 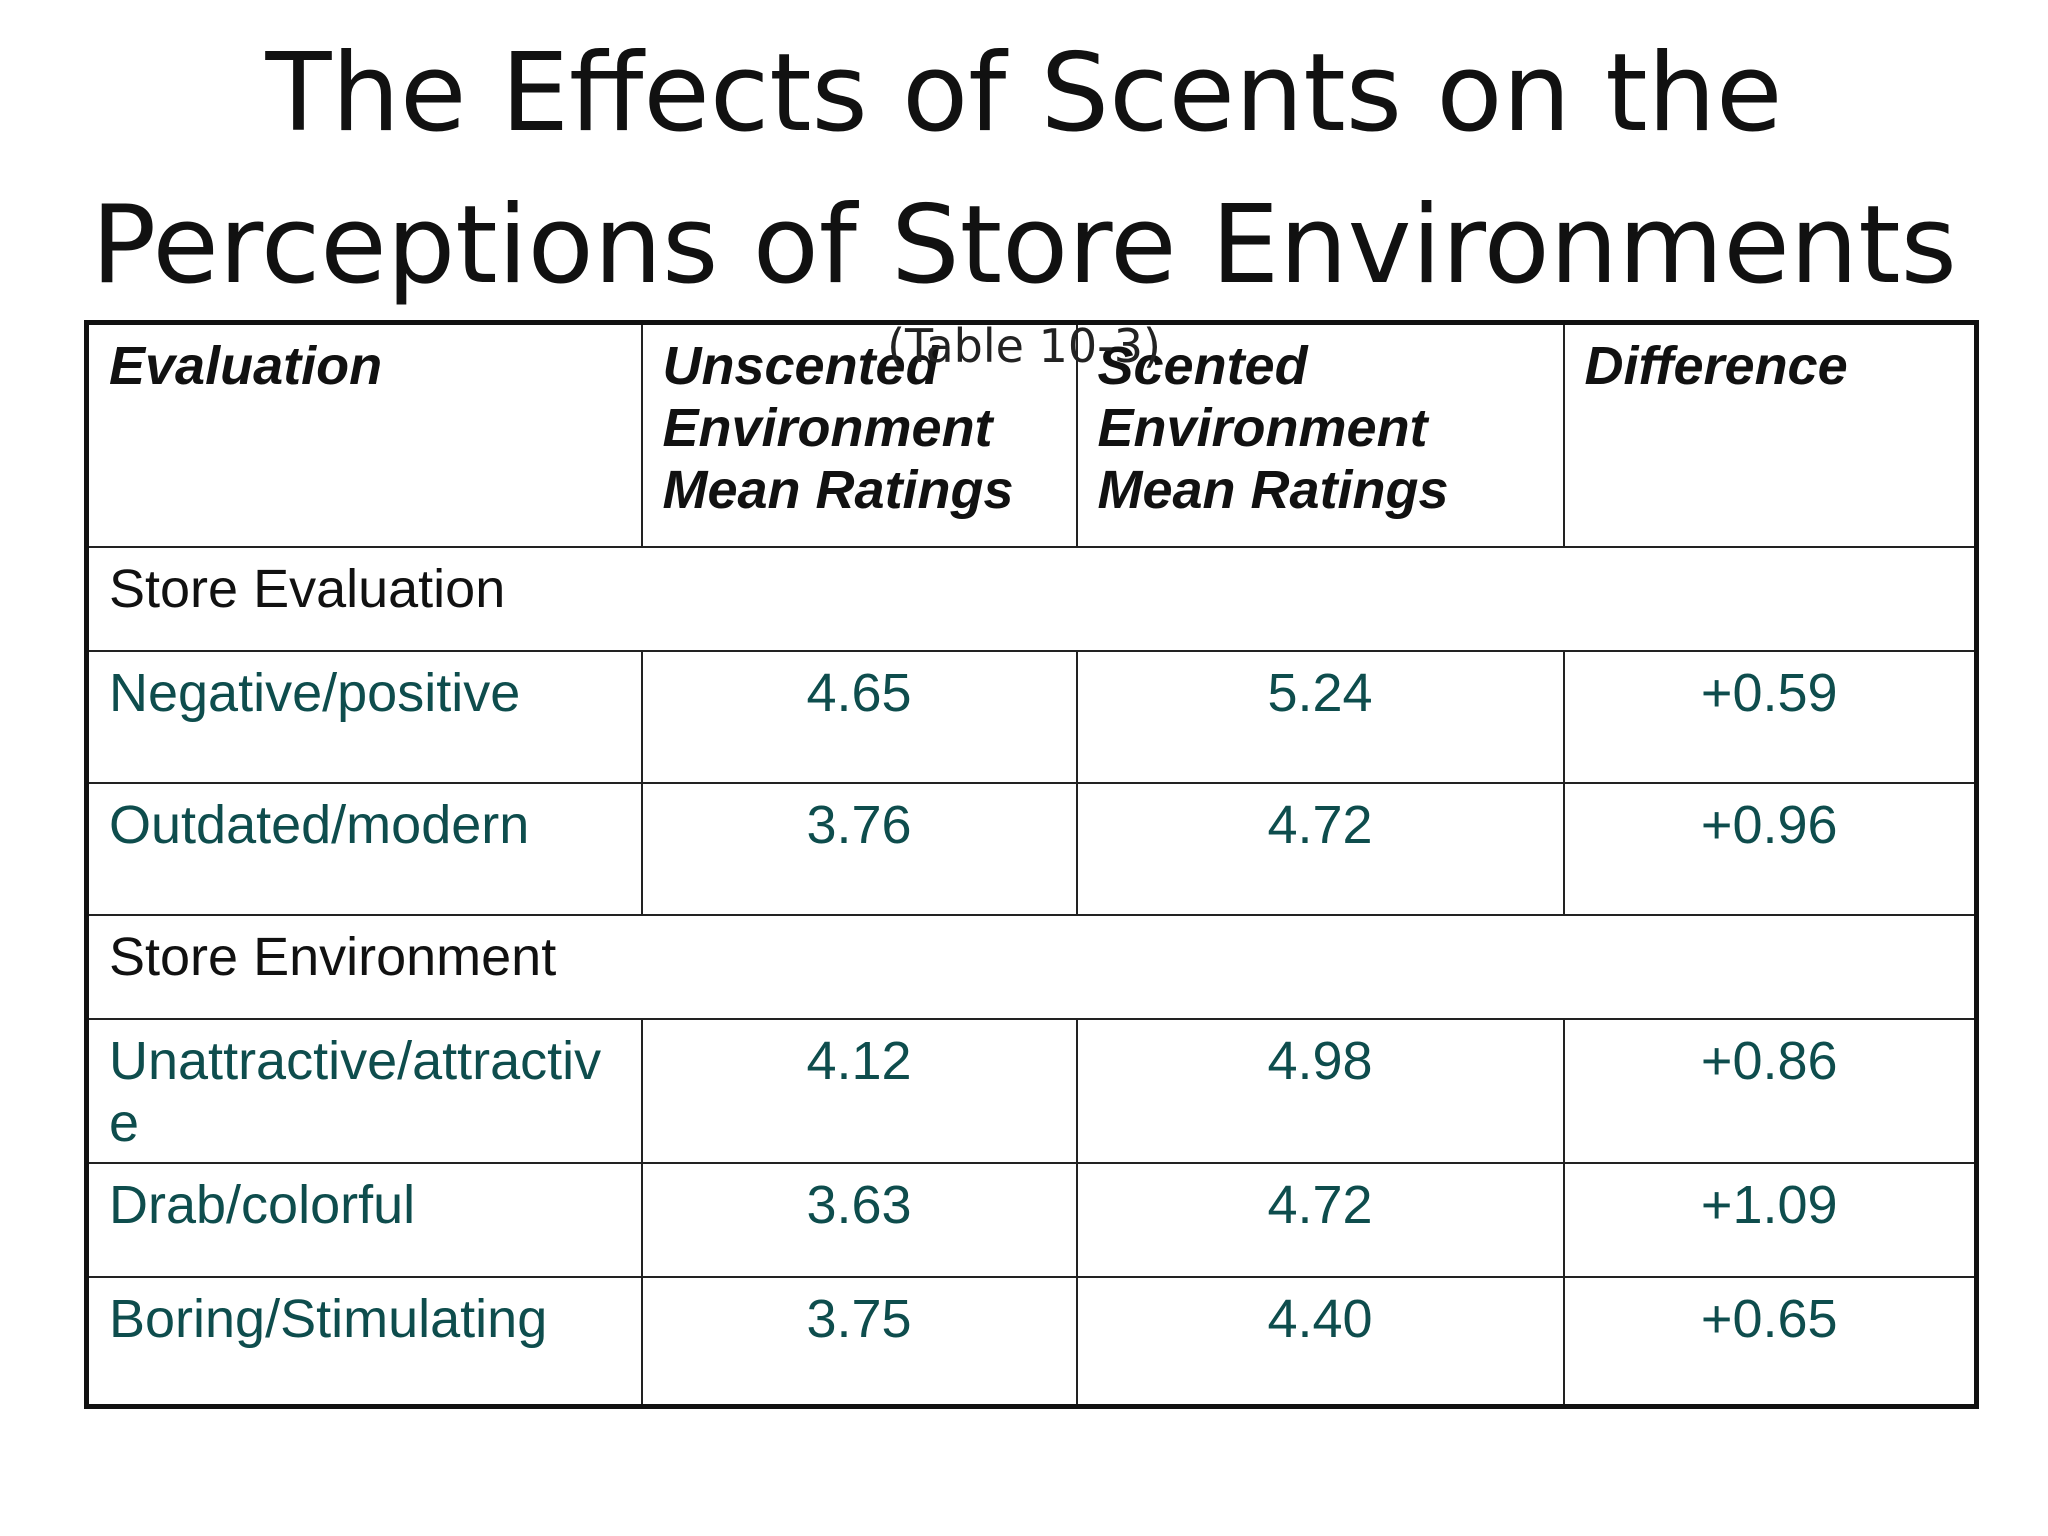 I want to click on unscented-value: 4.65, so click(x=859, y=716).